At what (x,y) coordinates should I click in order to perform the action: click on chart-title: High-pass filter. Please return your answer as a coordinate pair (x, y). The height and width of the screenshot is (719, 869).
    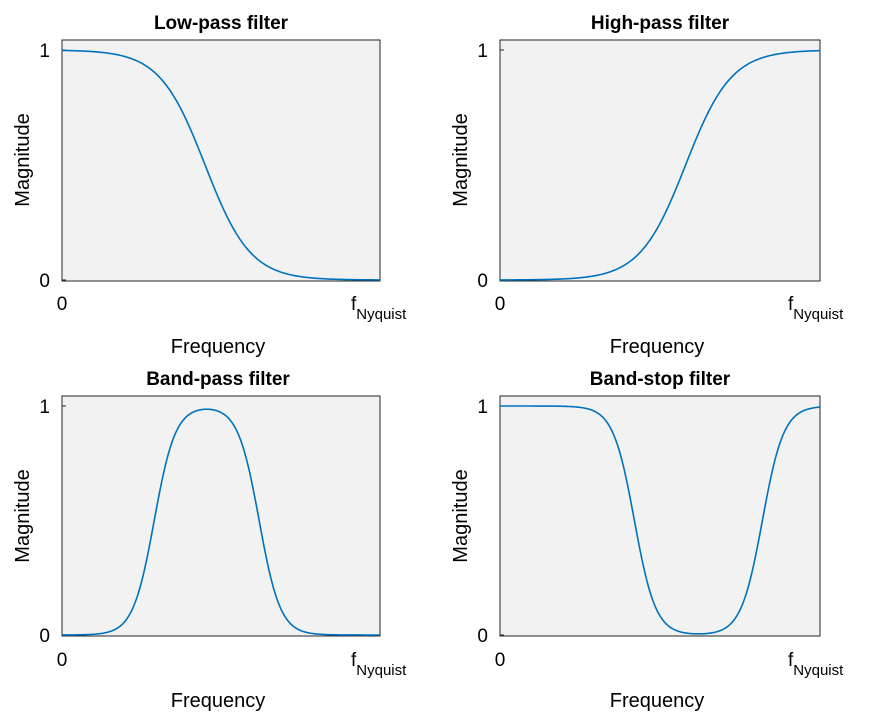
    Looking at the image, I should click on (660, 23).